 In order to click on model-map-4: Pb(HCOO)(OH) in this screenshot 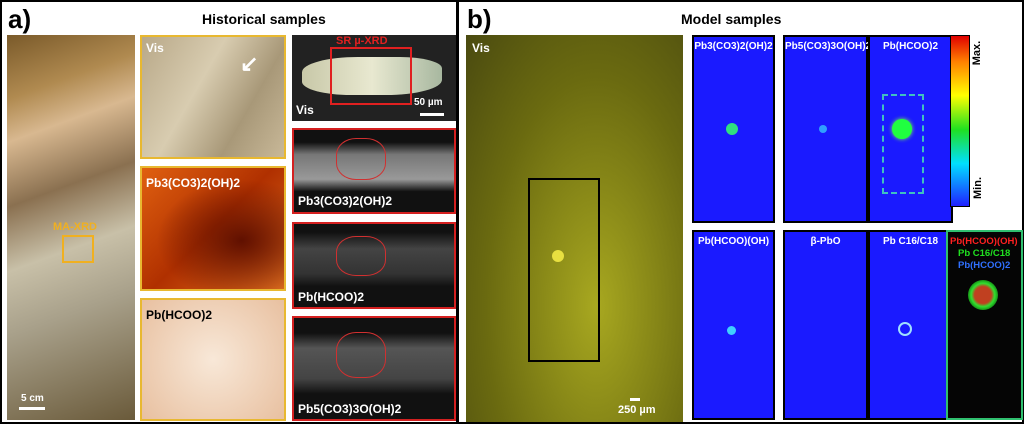, I will do `click(733, 325)`.